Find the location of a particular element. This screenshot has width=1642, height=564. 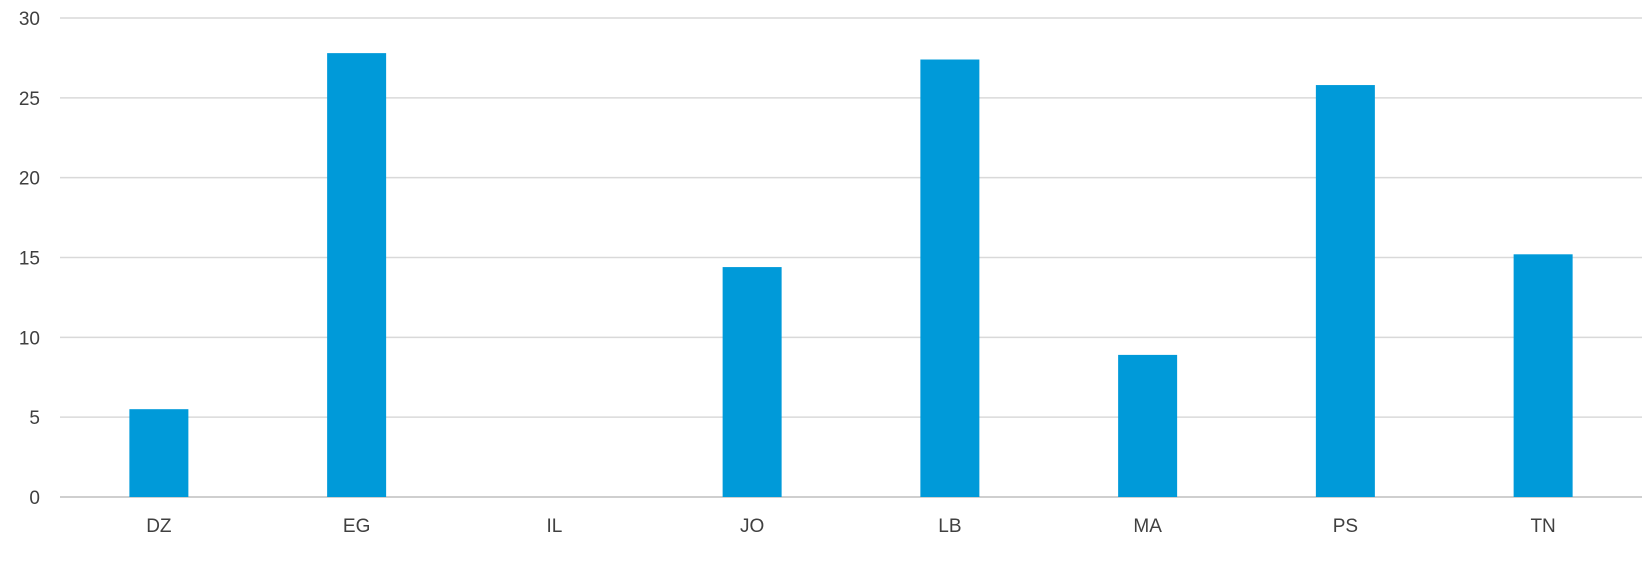

y-tick-label: 5 is located at coordinates (34, 418).